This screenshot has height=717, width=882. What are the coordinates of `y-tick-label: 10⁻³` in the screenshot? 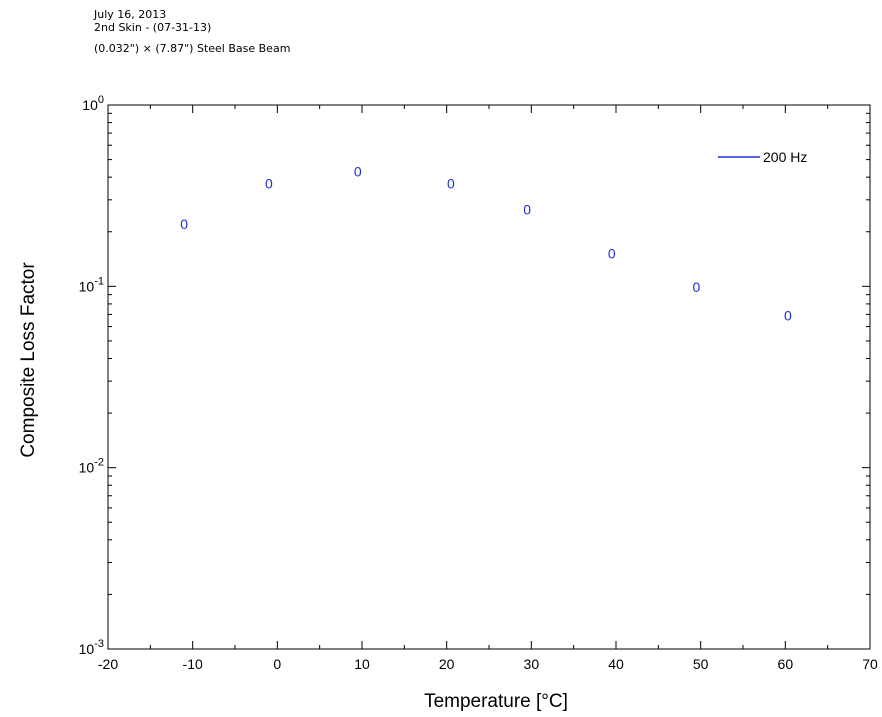 It's located at (91, 647).